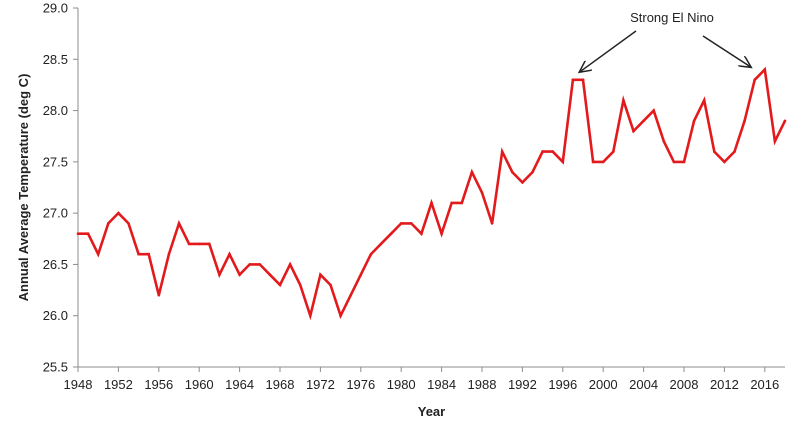 The width and height of the screenshot is (800, 446). What do you see at coordinates (55, 59) in the screenshot?
I see `y-tick-label: 28.5` at bounding box center [55, 59].